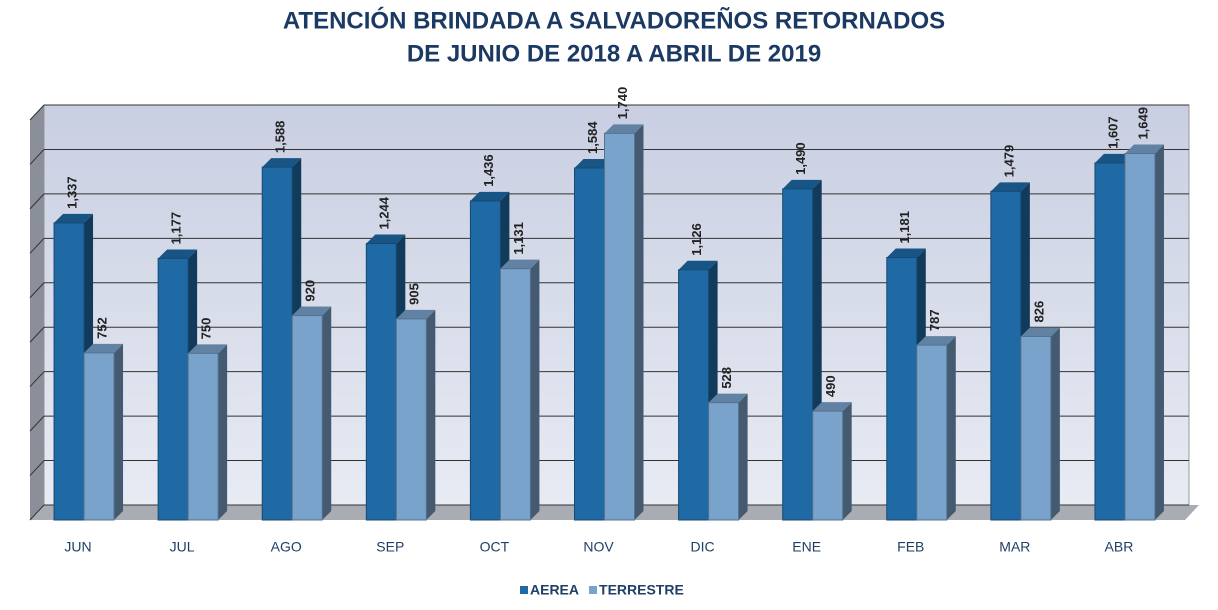 The width and height of the screenshot is (1218, 610). I want to click on data-label: 1,479, so click(1008, 161).